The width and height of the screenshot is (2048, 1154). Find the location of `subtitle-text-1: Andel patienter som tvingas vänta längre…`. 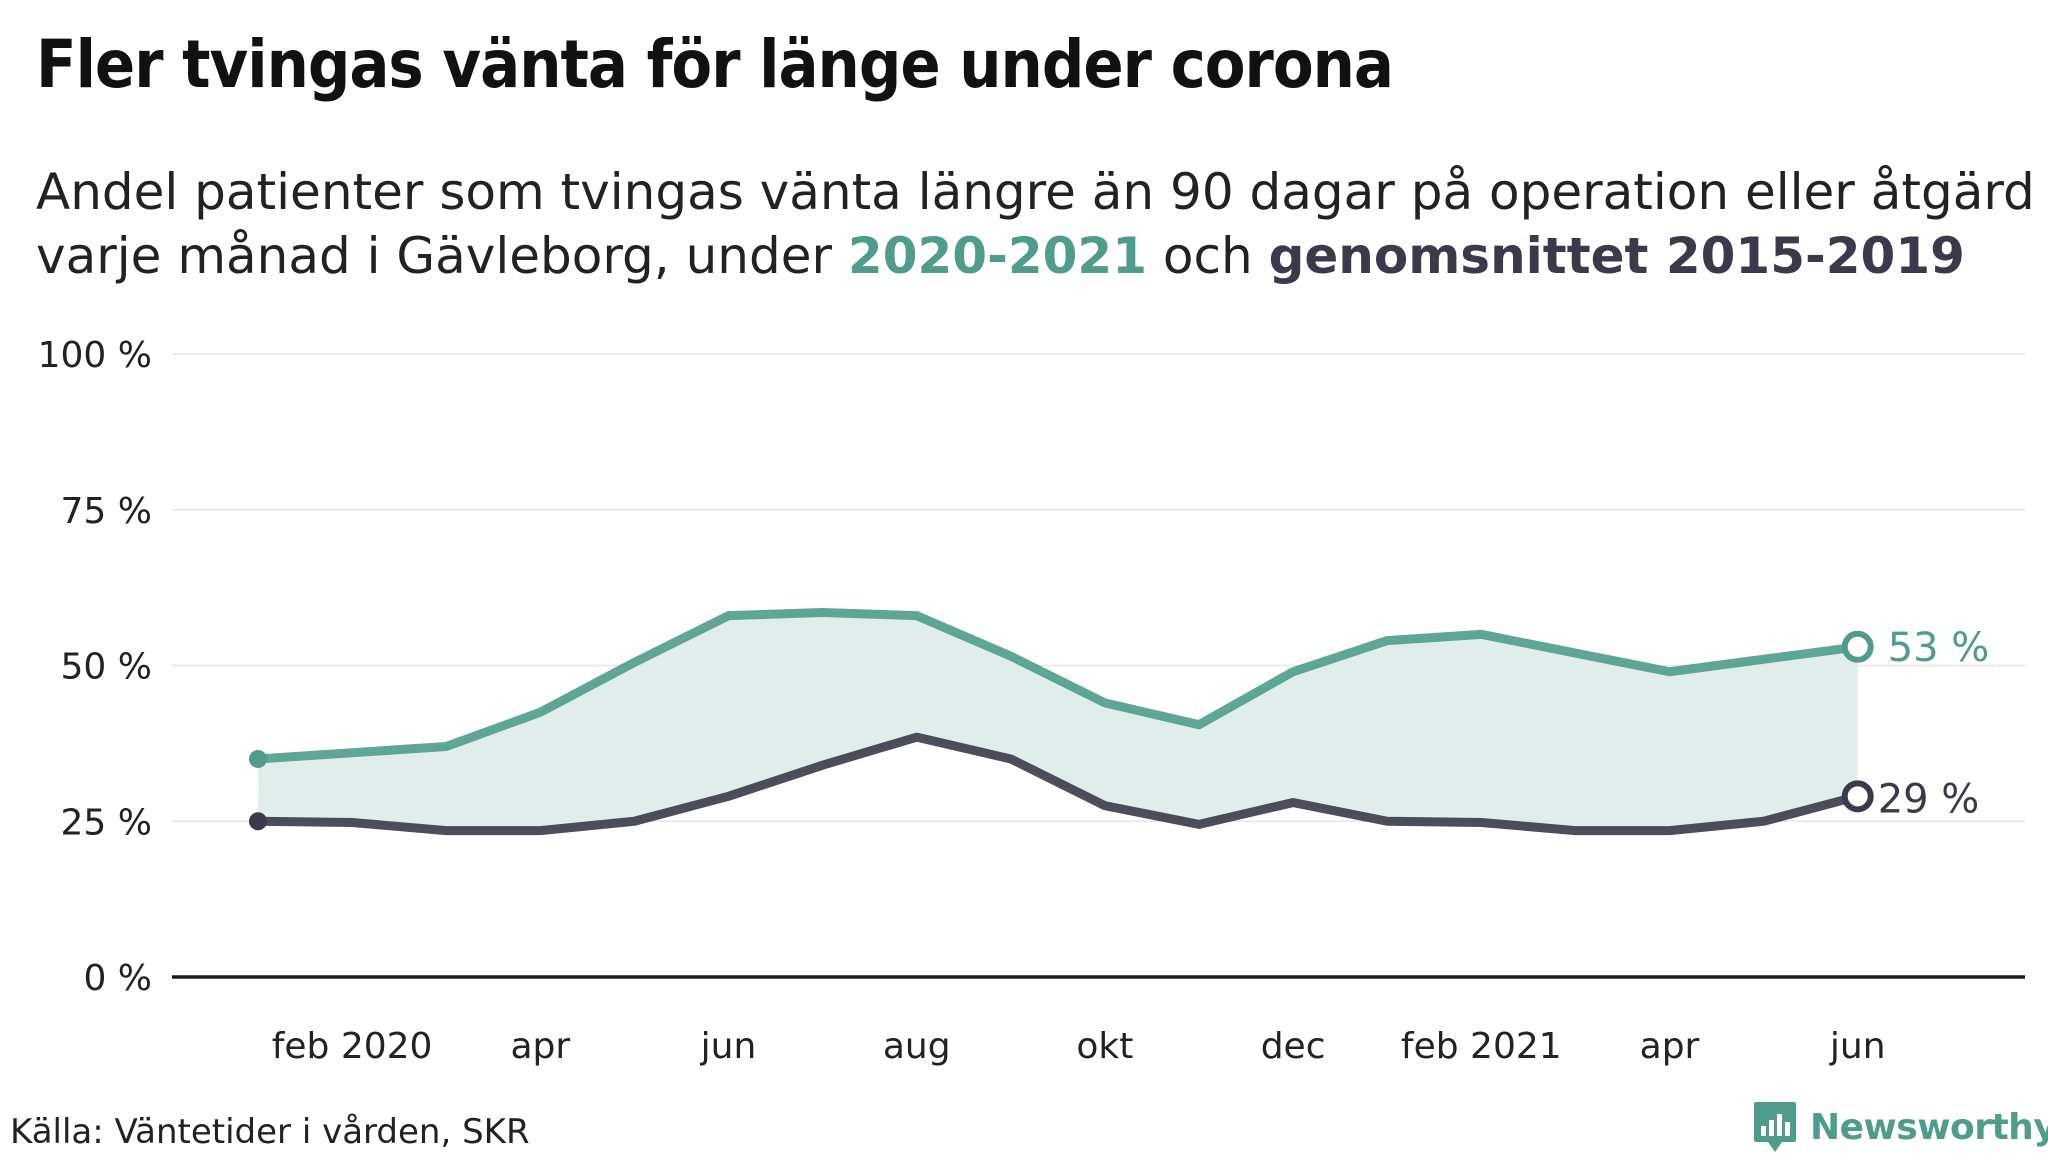

subtitle-text-1: Andel patienter som tvingas vänta längre… is located at coordinates (1035, 224).